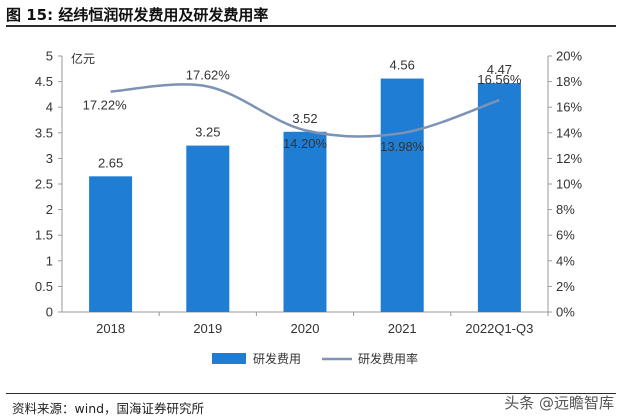 The width and height of the screenshot is (628, 419). Describe the element at coordinates (277, 358) in the screenshot. I see `legend-label-bar: 研发费用` at that location.